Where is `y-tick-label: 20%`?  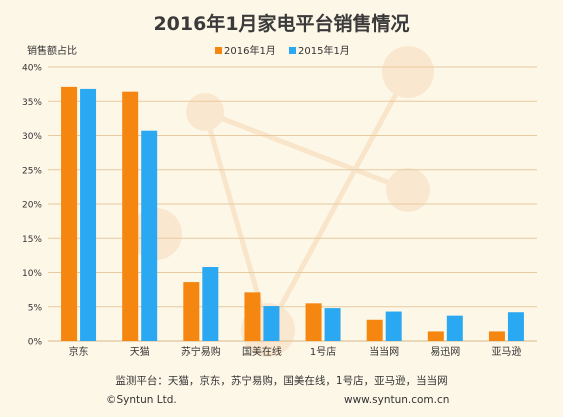 y-tick-label: 20% is located at coordinates (32, 206).